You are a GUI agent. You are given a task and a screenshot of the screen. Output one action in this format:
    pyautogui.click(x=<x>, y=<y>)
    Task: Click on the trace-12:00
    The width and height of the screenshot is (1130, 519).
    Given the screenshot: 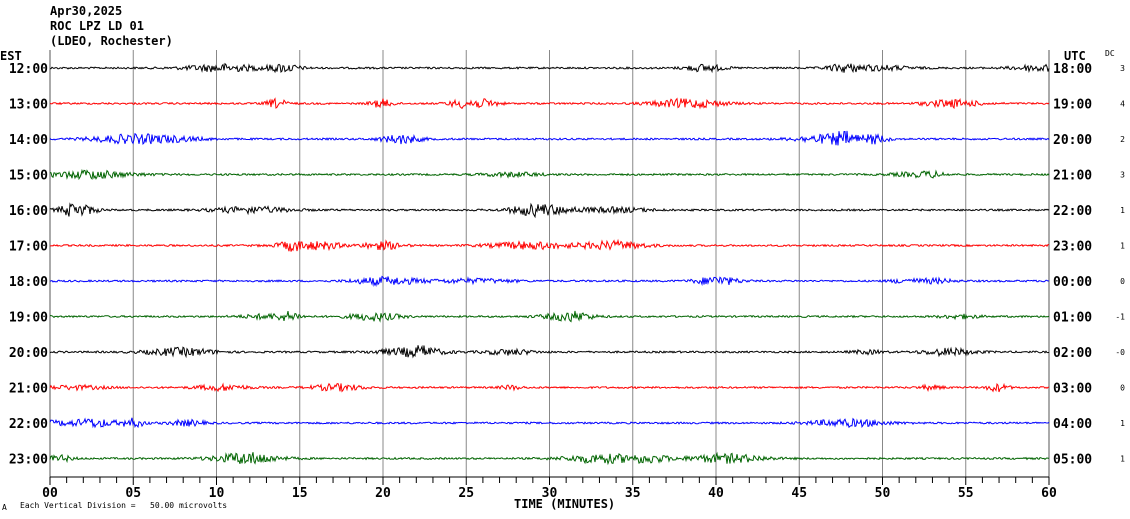 What is the action you would take?
    pyautogui.click(x=549, y=68)
    